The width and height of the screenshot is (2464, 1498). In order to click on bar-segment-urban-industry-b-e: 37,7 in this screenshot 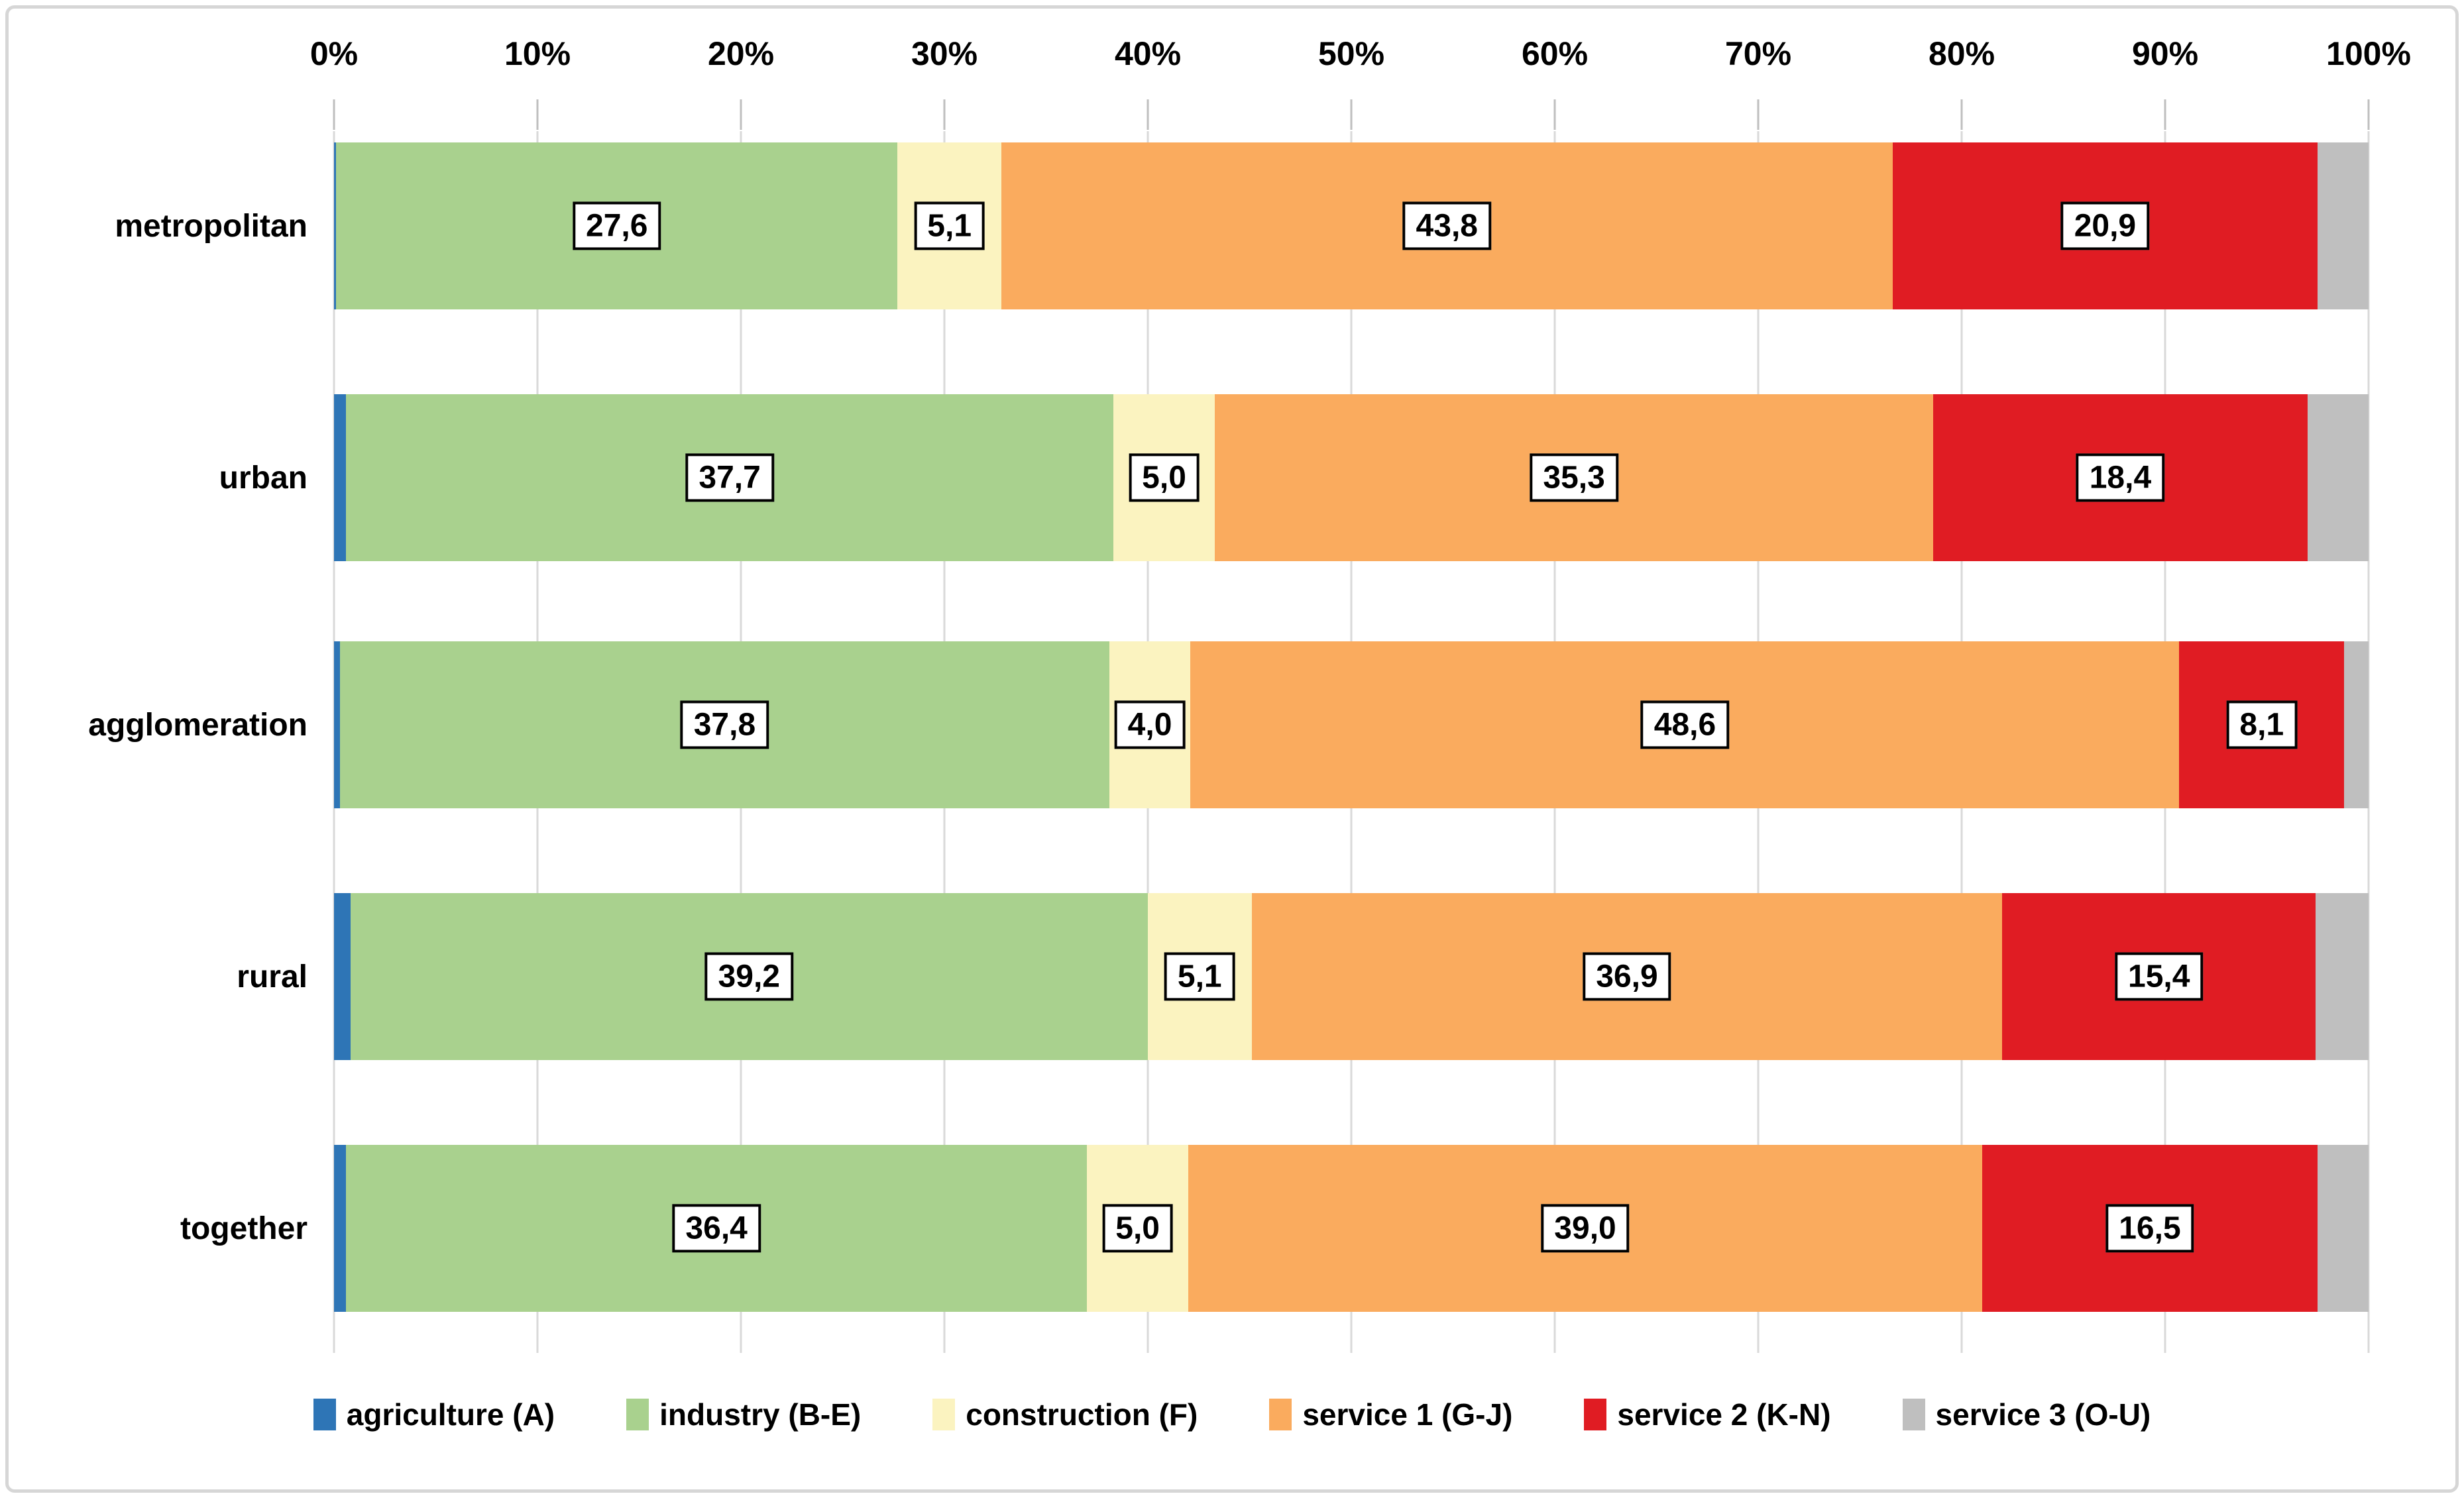, I will do `click(730, 477)`.